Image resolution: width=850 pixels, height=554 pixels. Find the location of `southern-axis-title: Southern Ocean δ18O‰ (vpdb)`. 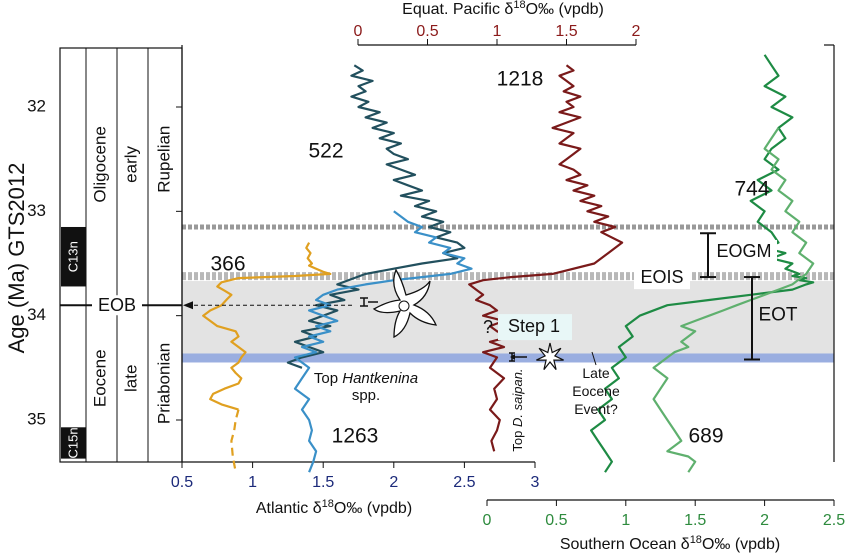

southern-axis-title: Southern Ocean δ18O‰ (vpdb) is located at coordinates (670, 543).